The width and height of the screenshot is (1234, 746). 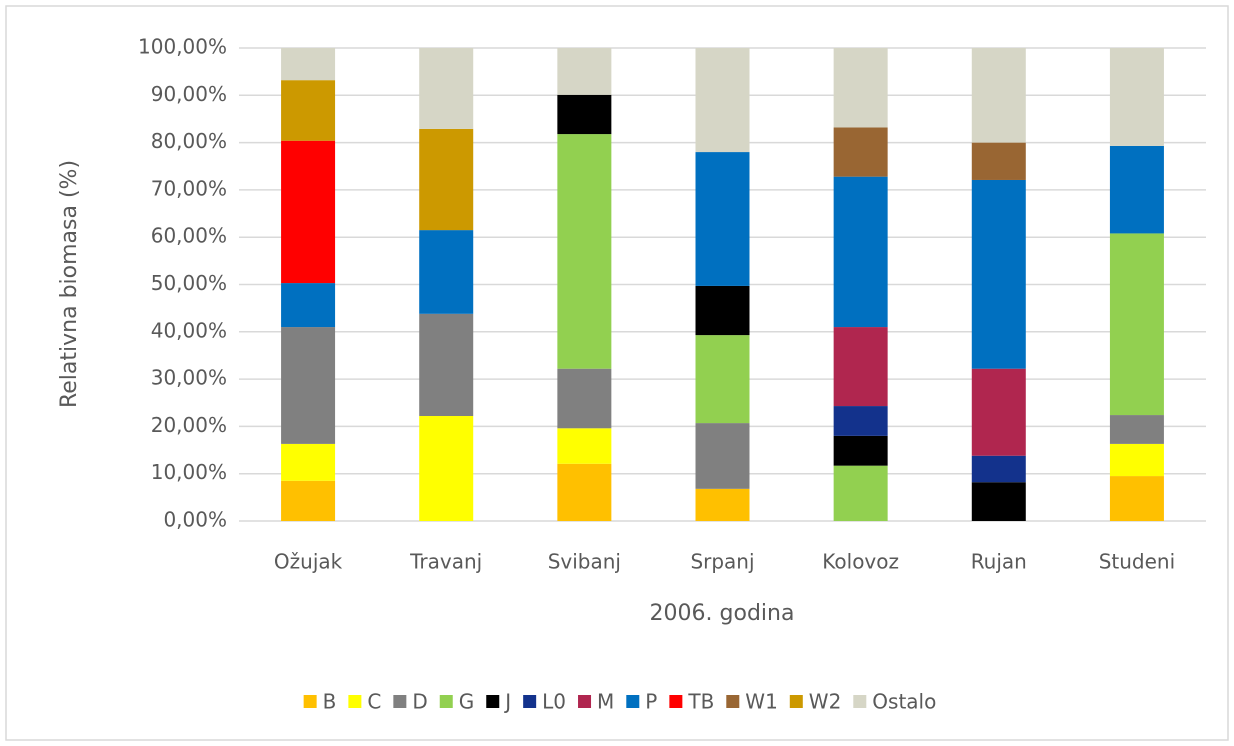 What do you see at coordinates (189, 330) in the screenshot?
I see `y-tick-label: 40,00%` at bounding box center [189, 330].